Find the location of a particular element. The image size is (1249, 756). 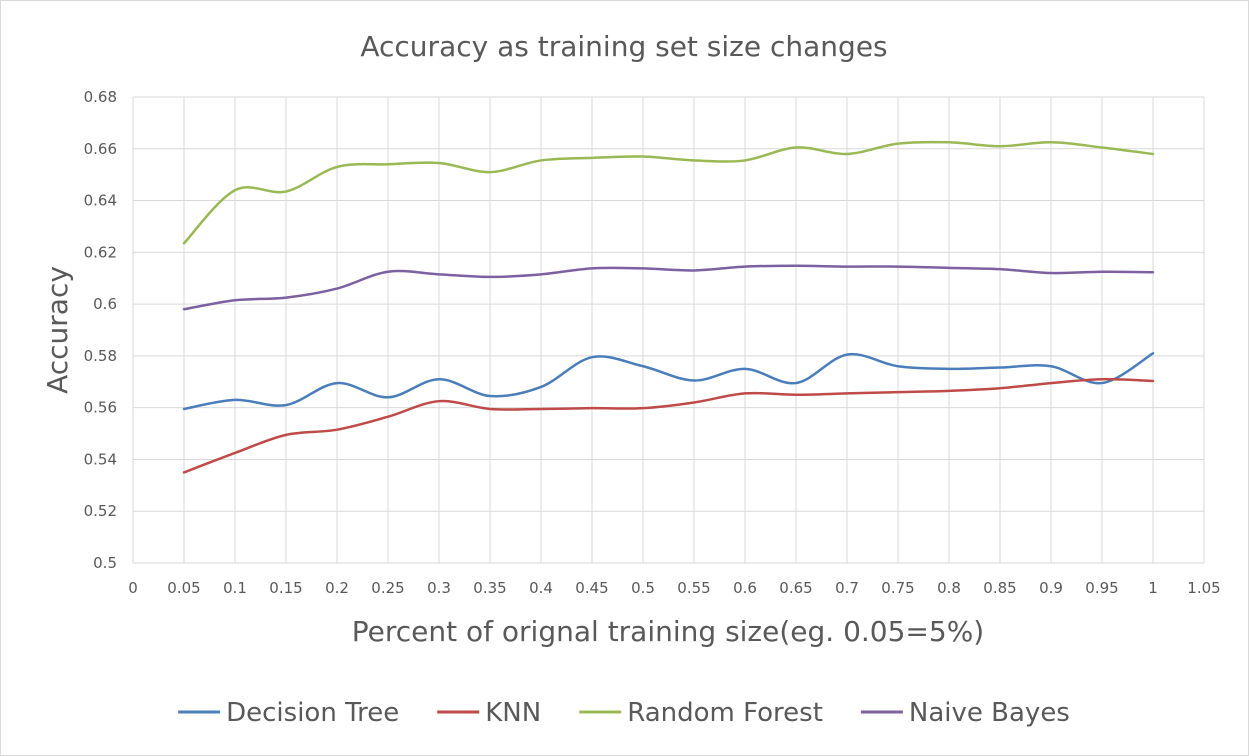

x-tick-label: 0.55 is located at coordinates (693, 588).